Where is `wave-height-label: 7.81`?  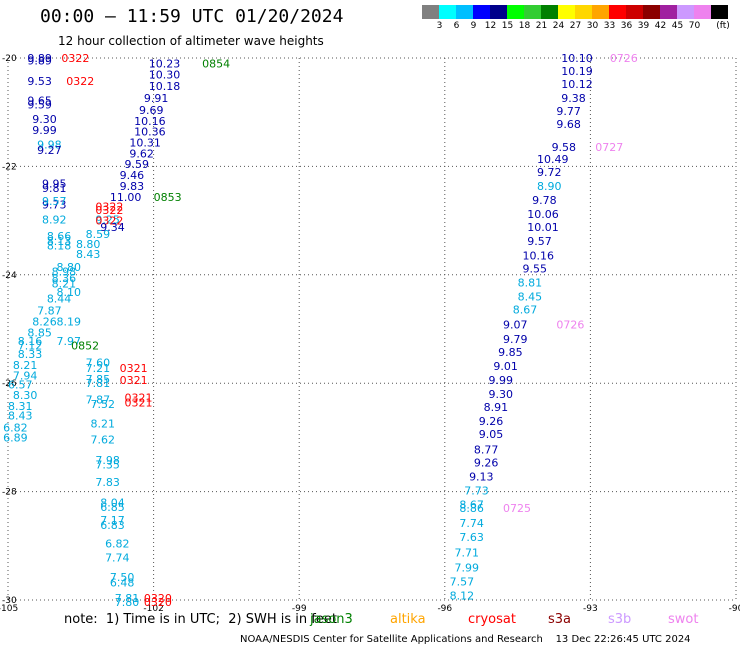 wave-height-label: 7.81 is located at coordinates (98, 383).